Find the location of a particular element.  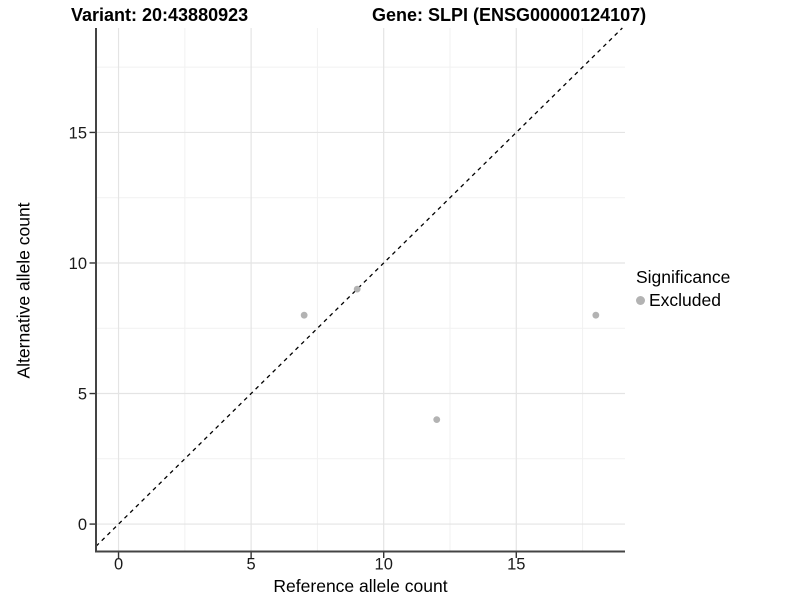

excluded-point-icon is located at coordinates (640, 300).